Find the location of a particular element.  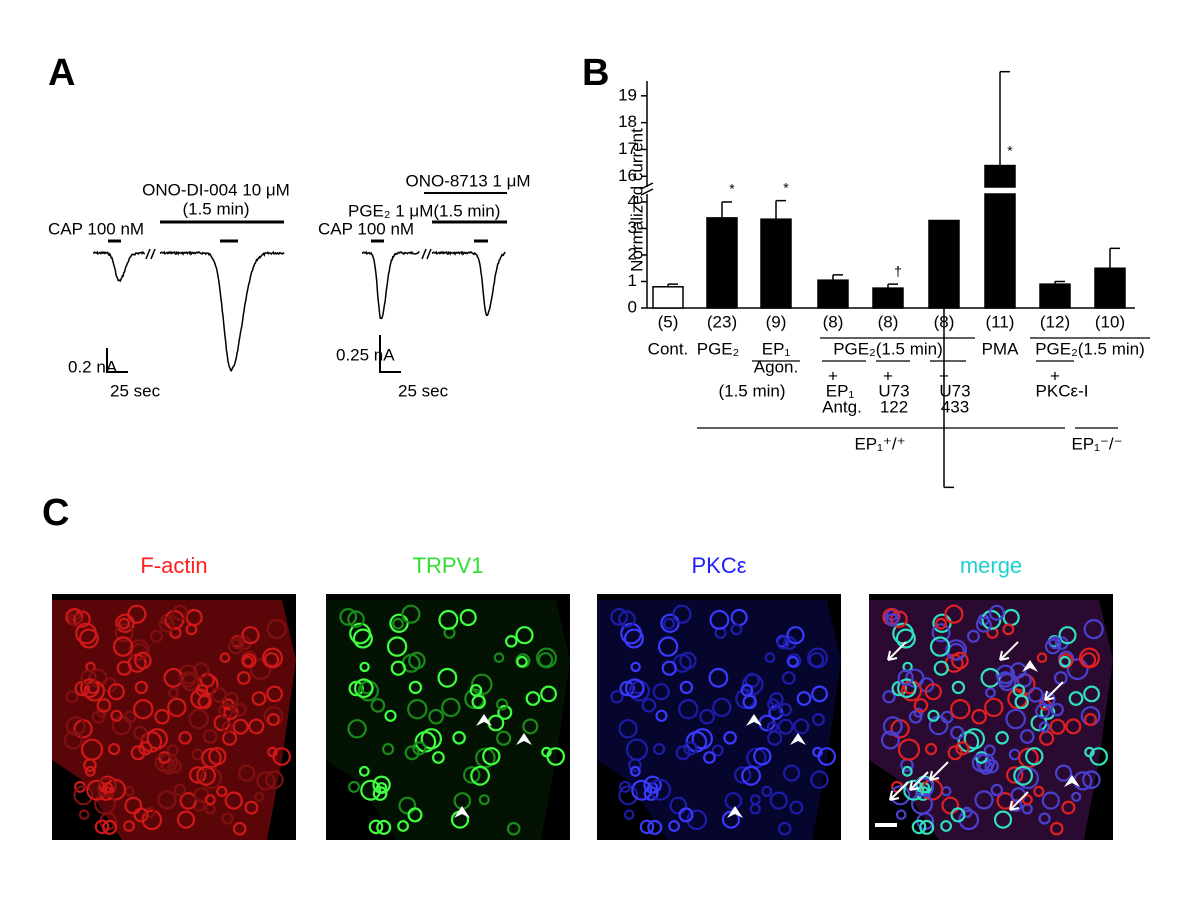

scale-bars is located at coordinates (253, 354).